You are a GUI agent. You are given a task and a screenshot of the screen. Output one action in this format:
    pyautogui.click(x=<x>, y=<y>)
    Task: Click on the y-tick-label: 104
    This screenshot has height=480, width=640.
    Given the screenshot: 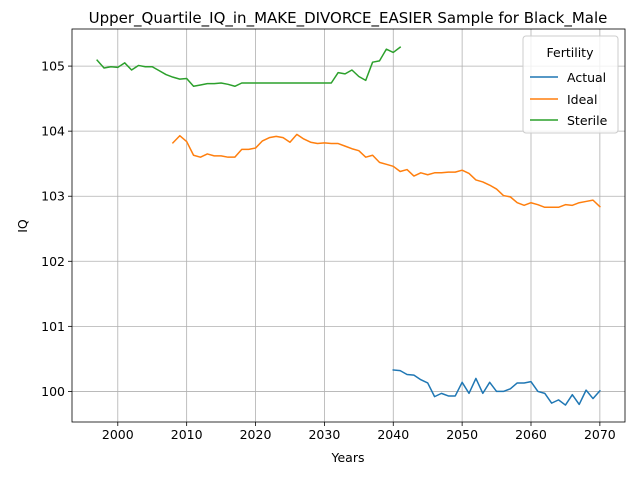 What is the action you would take?
    pyautogui.click(x=53, y=131)
    